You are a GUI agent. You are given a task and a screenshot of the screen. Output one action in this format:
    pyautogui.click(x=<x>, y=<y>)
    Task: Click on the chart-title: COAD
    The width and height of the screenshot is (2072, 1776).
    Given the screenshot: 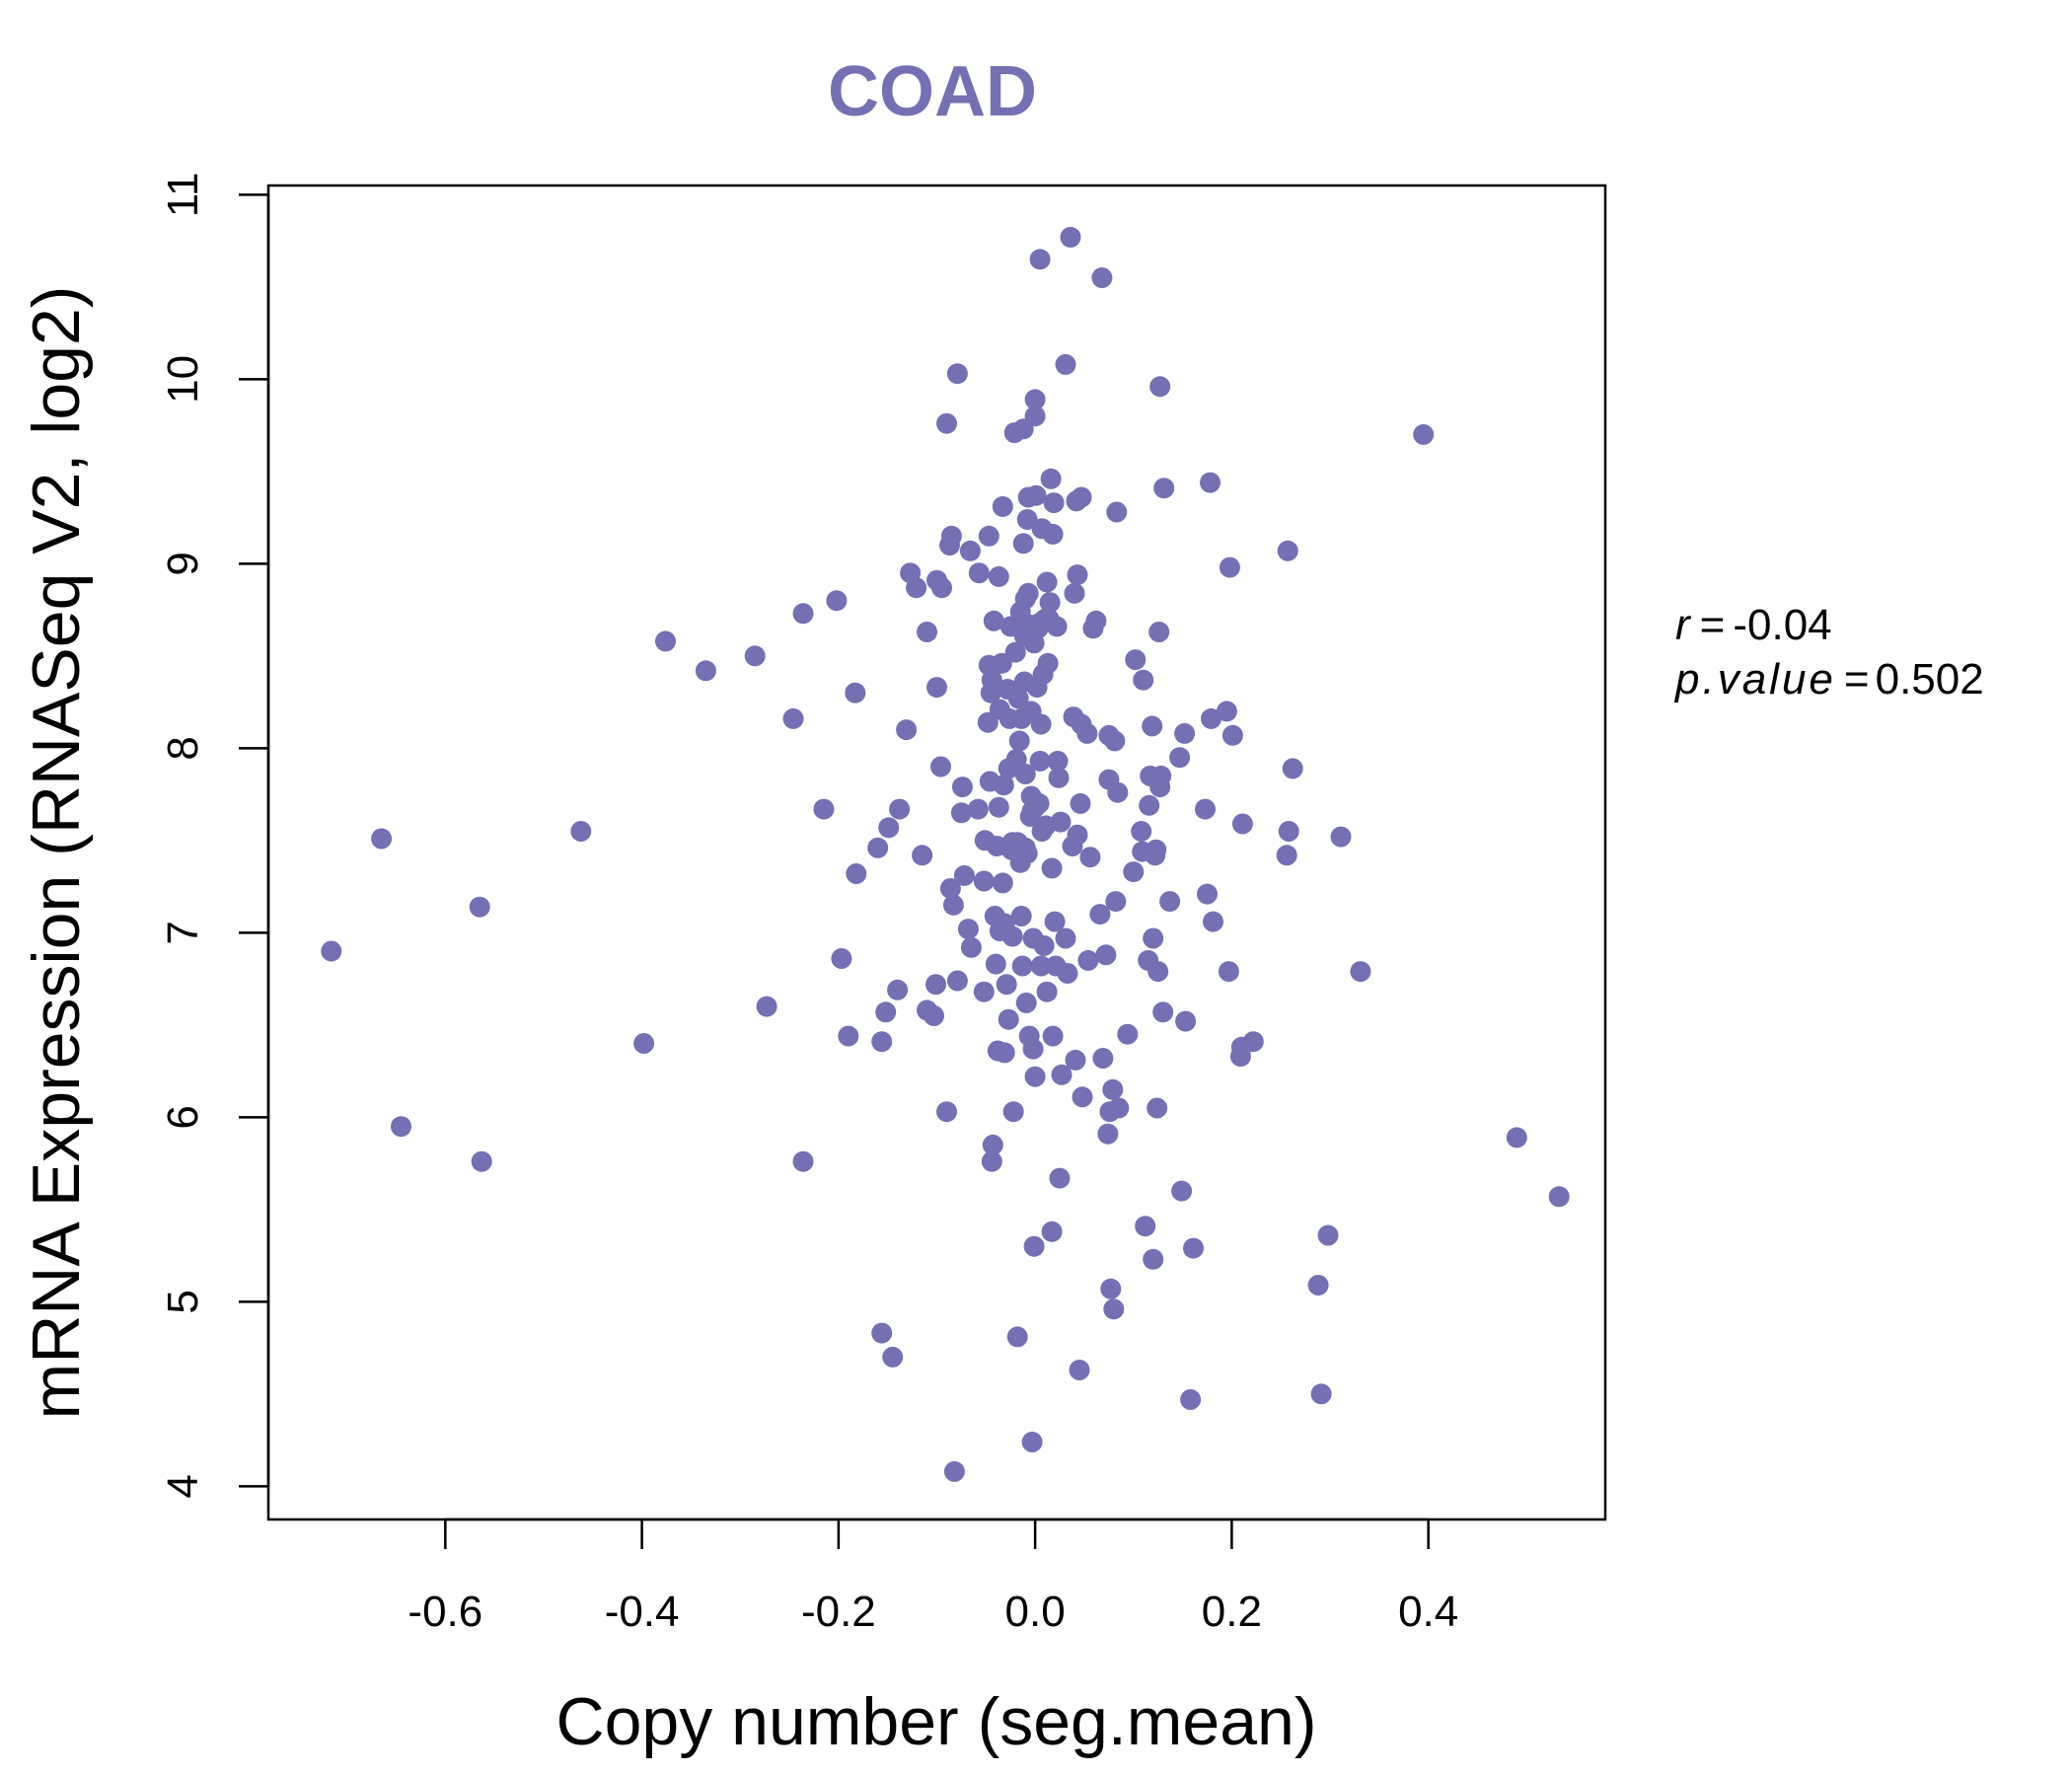 What is the action you would take?
    pyautogui.click(x=933, y=92)
    